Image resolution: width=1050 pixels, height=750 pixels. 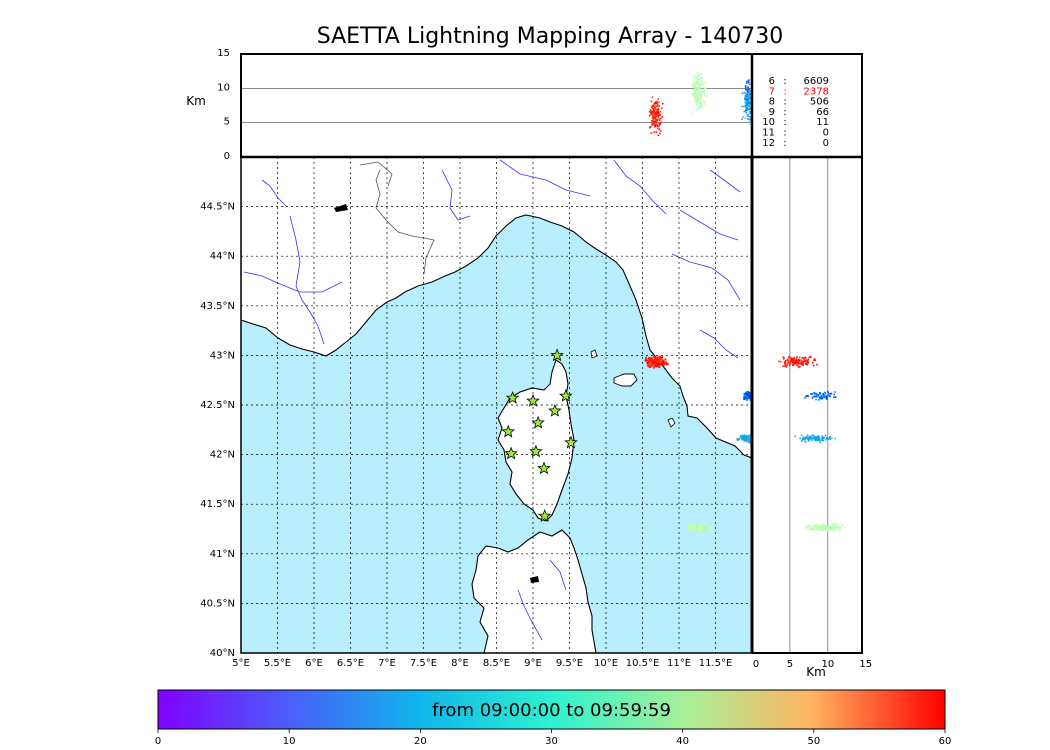 I want to click on page-title: SAETTA Lightning Mapping Array - 140730, so click(x=550, y=36).